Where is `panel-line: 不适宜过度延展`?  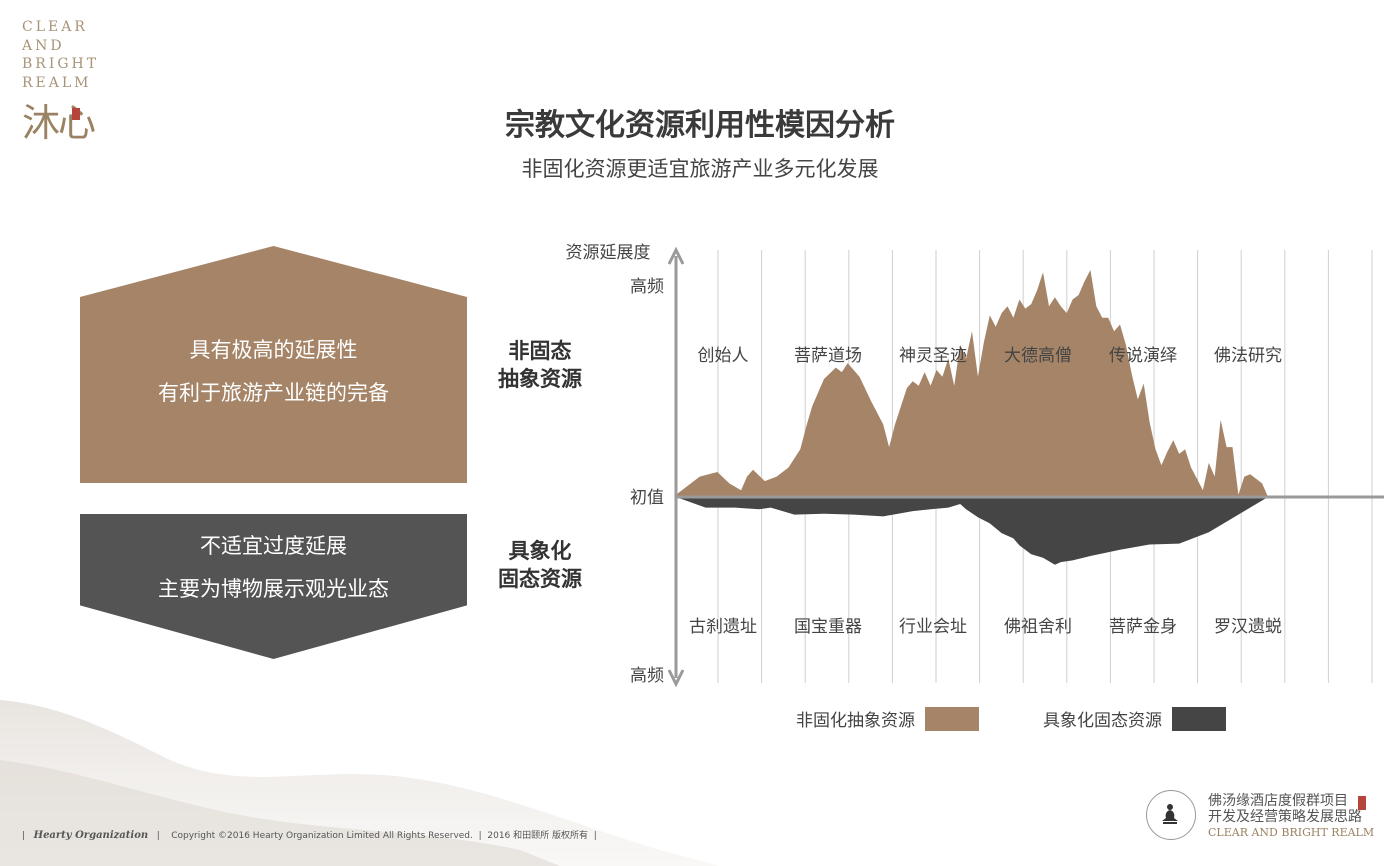 panel-line: 不适宜过度延展 is located at coordinates (273, 545).